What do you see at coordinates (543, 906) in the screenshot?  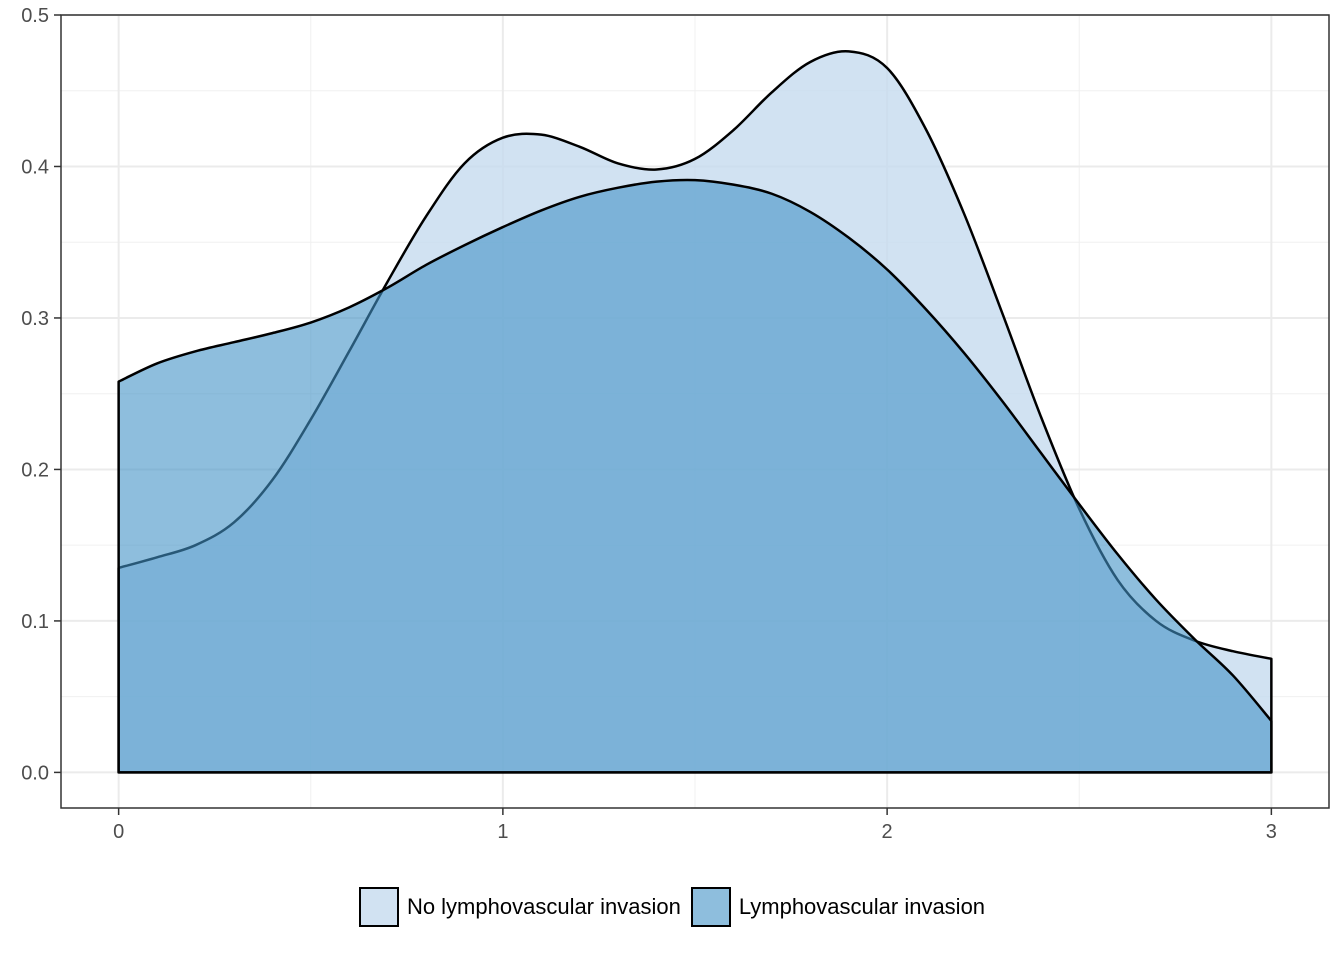 I see `legend-label-no-lvi: No lymphovascular invasion` at bounding box center [543, 906].